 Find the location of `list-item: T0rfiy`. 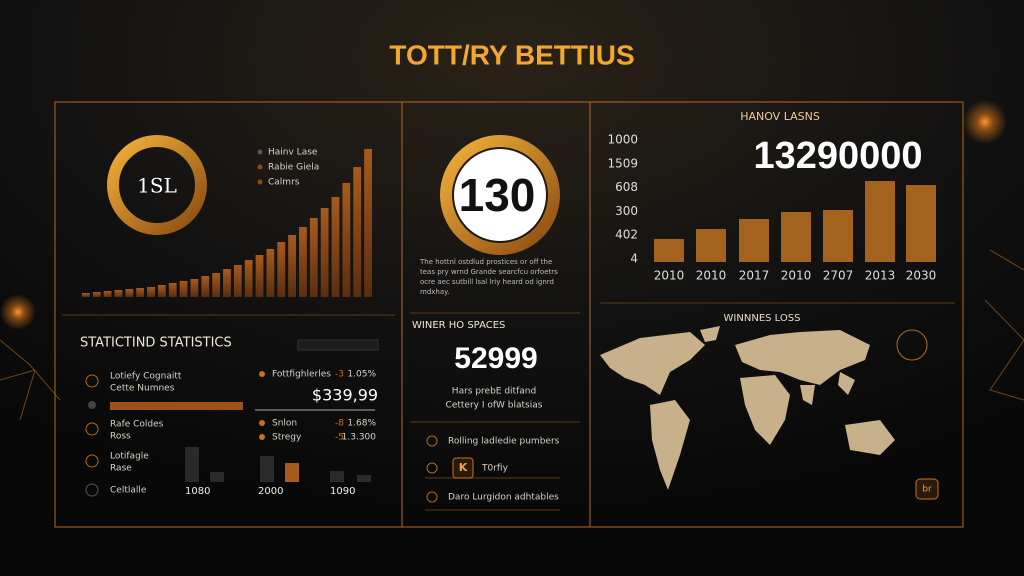

list-item: T0rfiy is located at coordinates (495, 469).